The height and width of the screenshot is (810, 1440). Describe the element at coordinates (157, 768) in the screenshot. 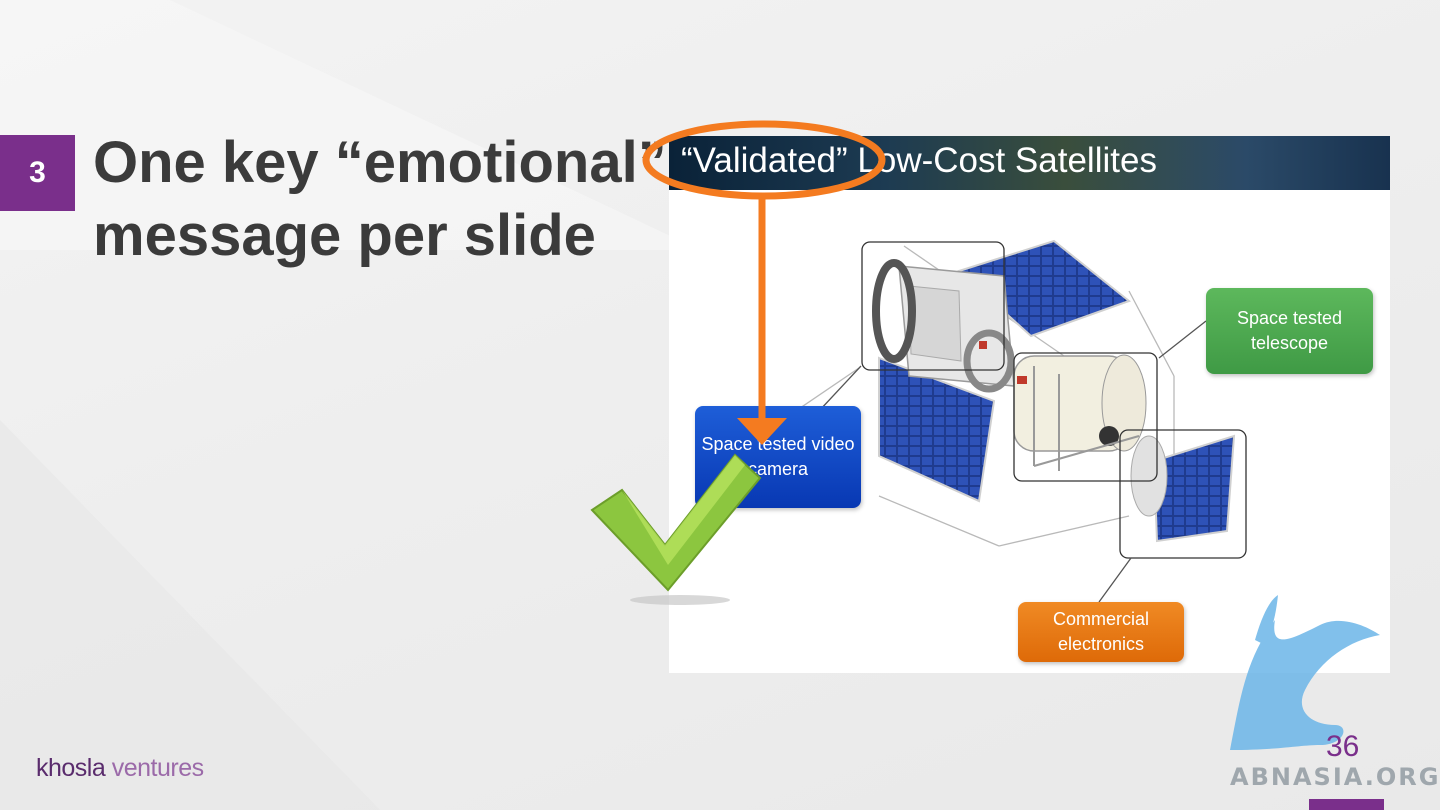

I see `logo-part-ventures: ventures` at that location.